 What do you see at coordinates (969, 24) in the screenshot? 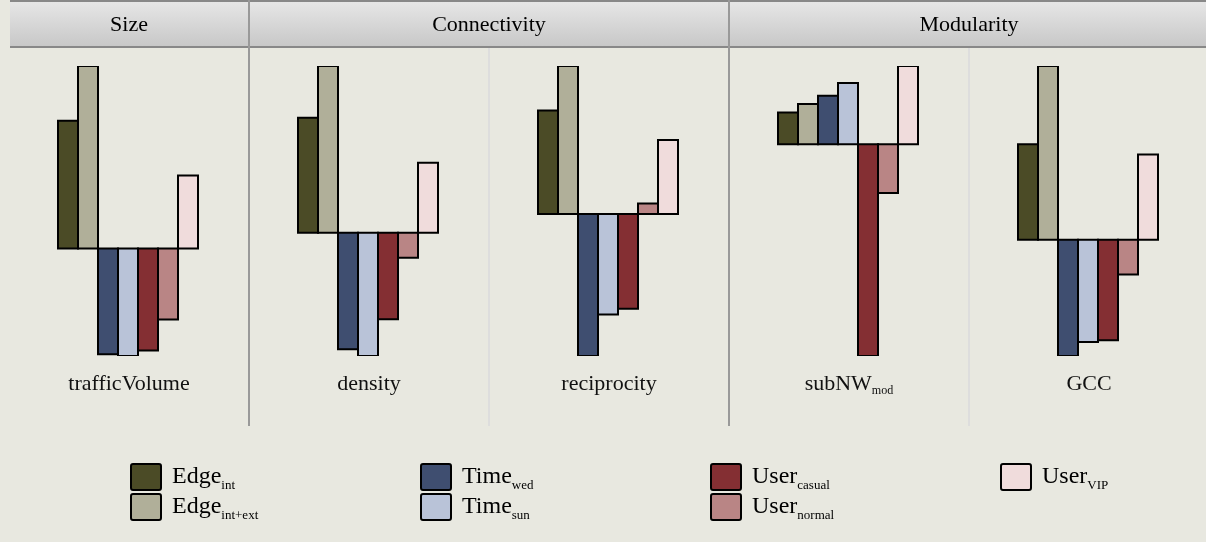
I see `text: Modularity` at bounding box center [969, 24].